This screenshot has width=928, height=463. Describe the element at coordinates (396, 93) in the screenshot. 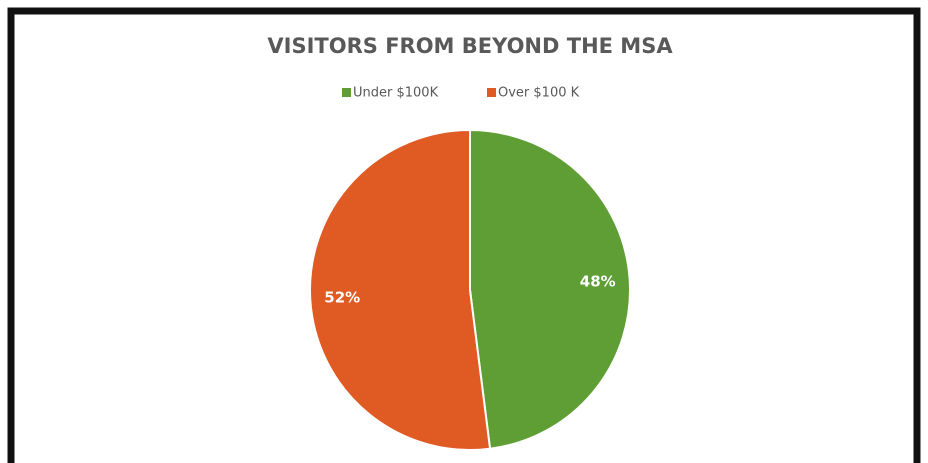

I see `legend-label: Under $100K` at that location.